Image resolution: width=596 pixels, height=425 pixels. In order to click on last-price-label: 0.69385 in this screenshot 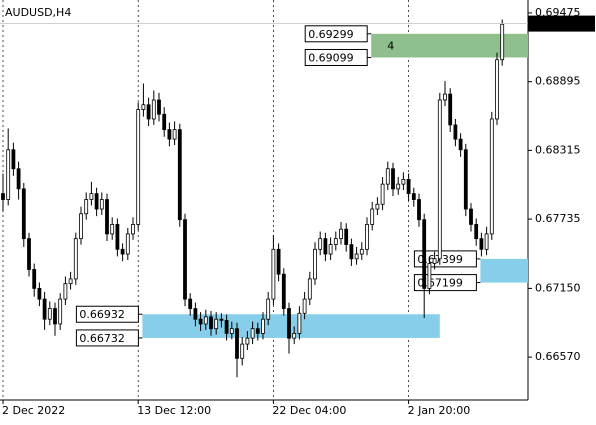, I will do `click(558, 24)`.